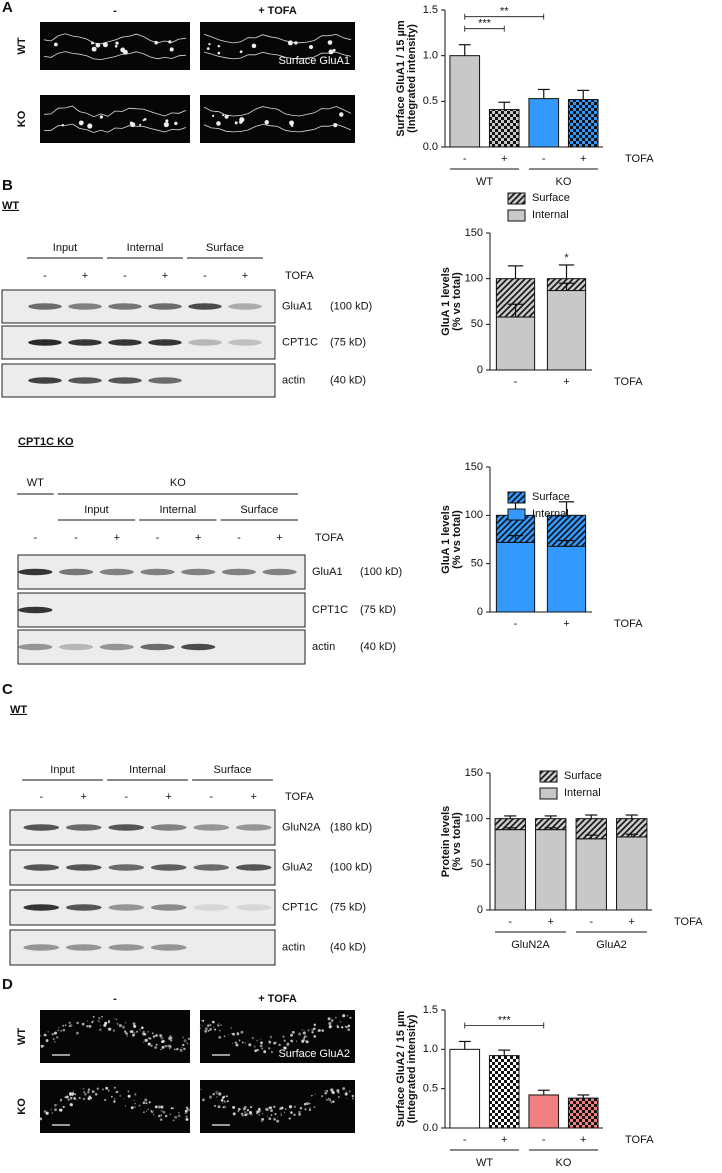 Image resolution: width=722 pixels, height=1173 pixels. What do you see at coordinates (348, 947) in the screenshot?
I see `band-size: (40 kD)` at bounding box center [348, 947].